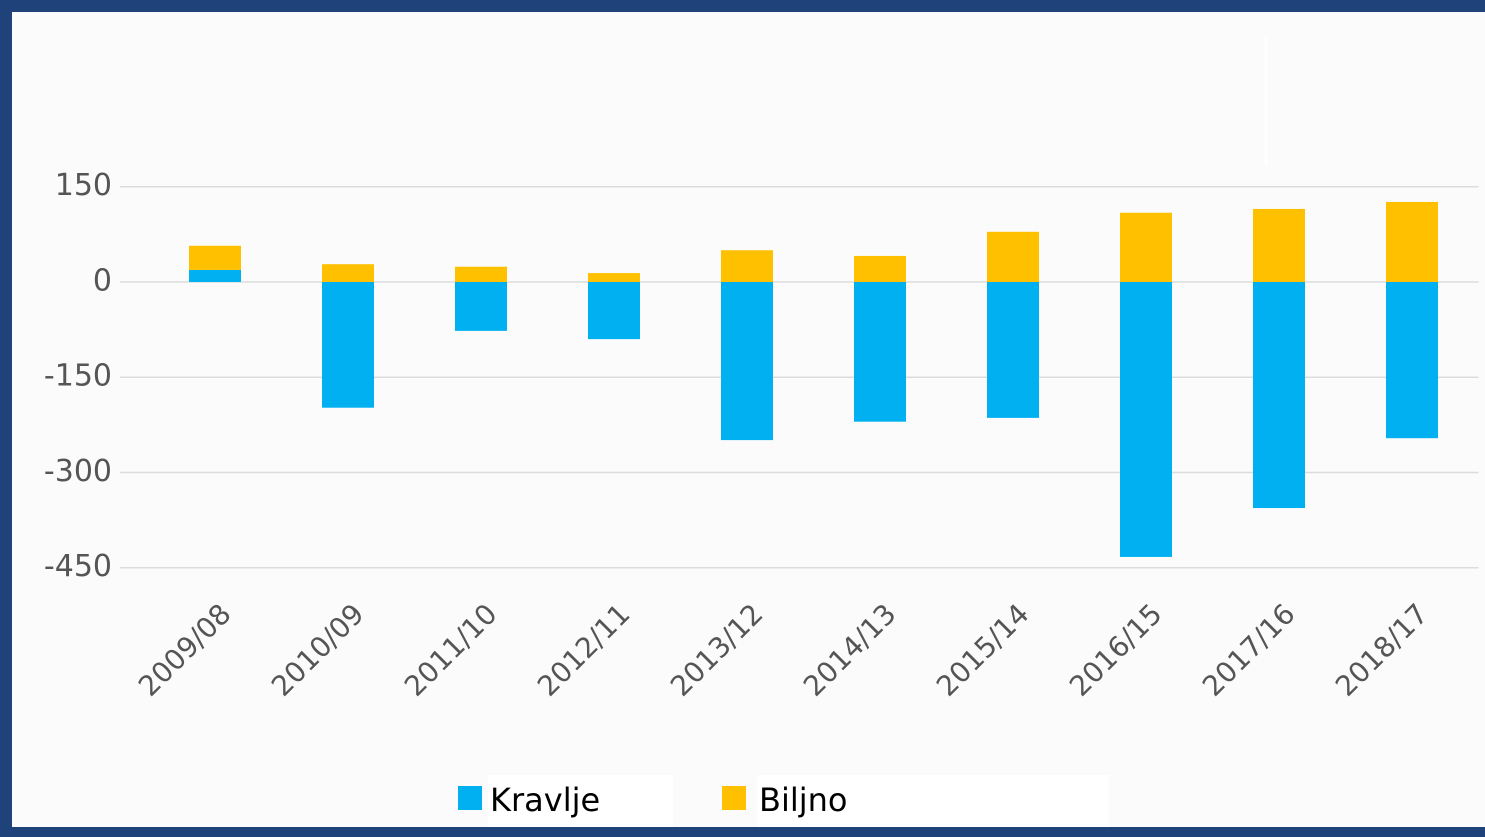 The image size is (1485, 837). I want to click on legend-label: Kravlje, so click(545, 800).